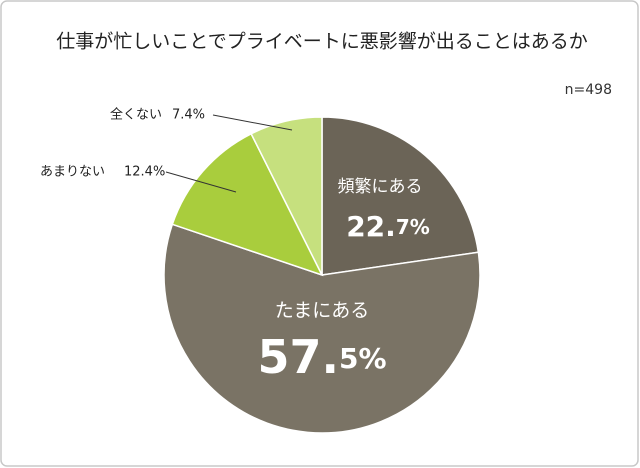  I want to click on slice-label: たまにある, so click(322, 311).